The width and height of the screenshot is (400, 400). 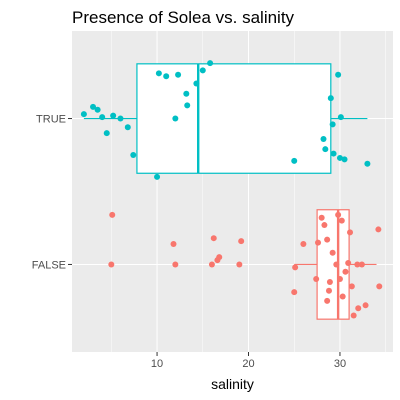 What do you see at coordinates (234, 118) in the screenshot?
I see `box-rect` at bounding box center [234, 118].